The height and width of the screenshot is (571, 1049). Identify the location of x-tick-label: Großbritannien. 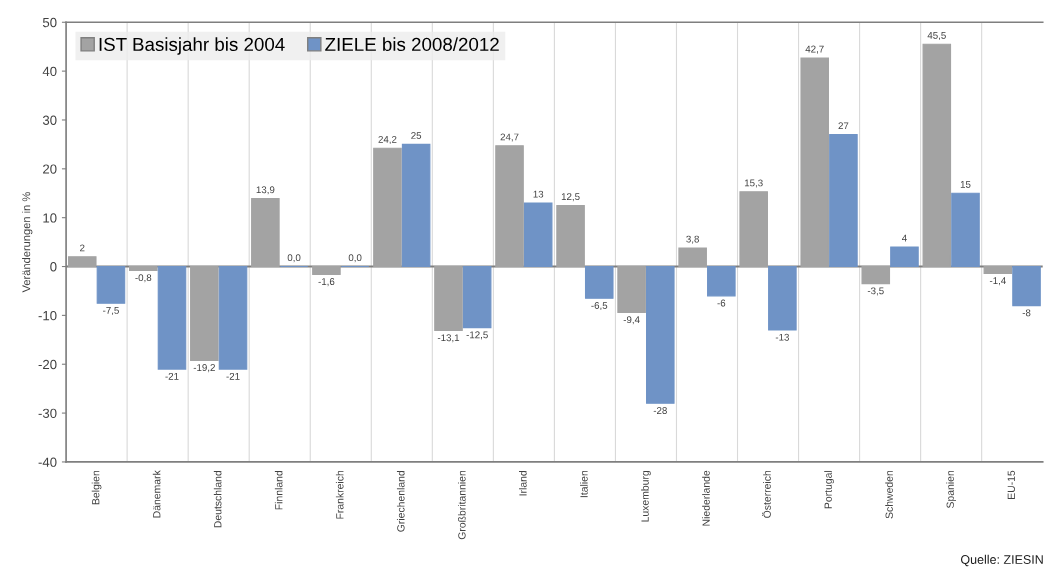
(461, 505).